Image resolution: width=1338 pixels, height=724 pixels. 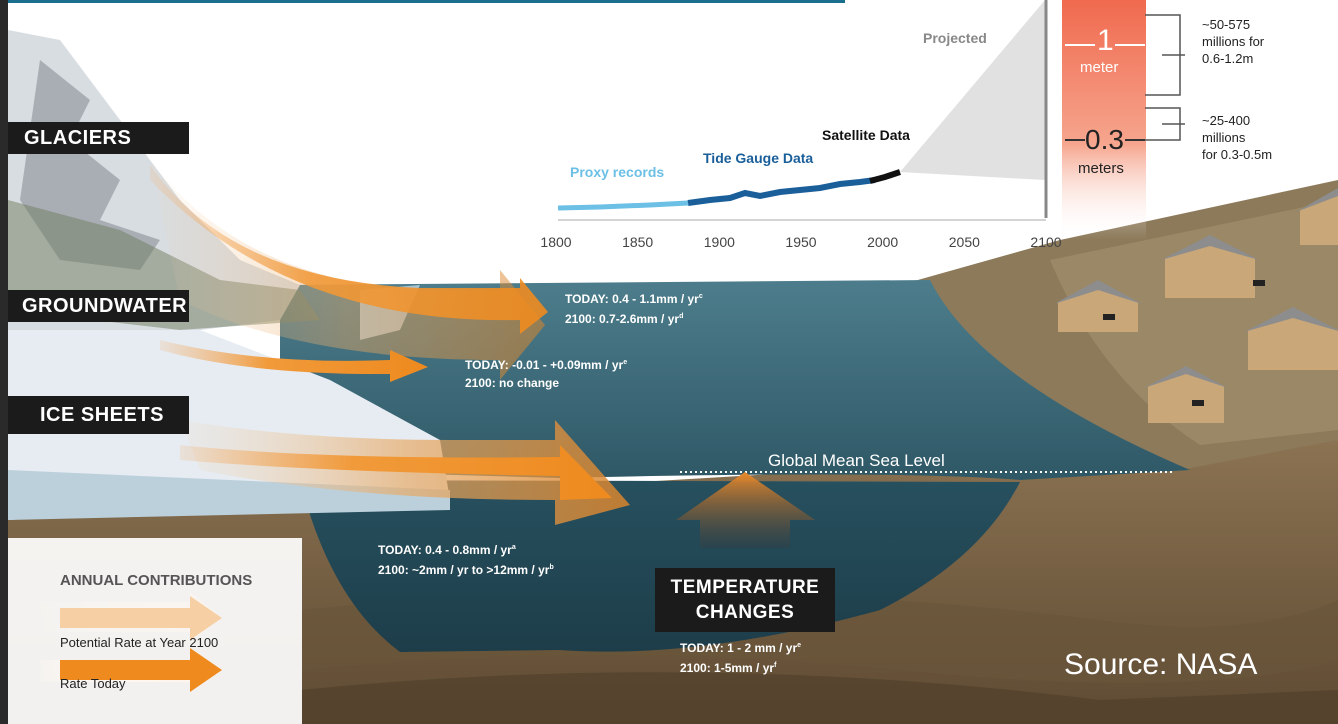 I want to click on temperature-arrow, so click(x=745, y=510).